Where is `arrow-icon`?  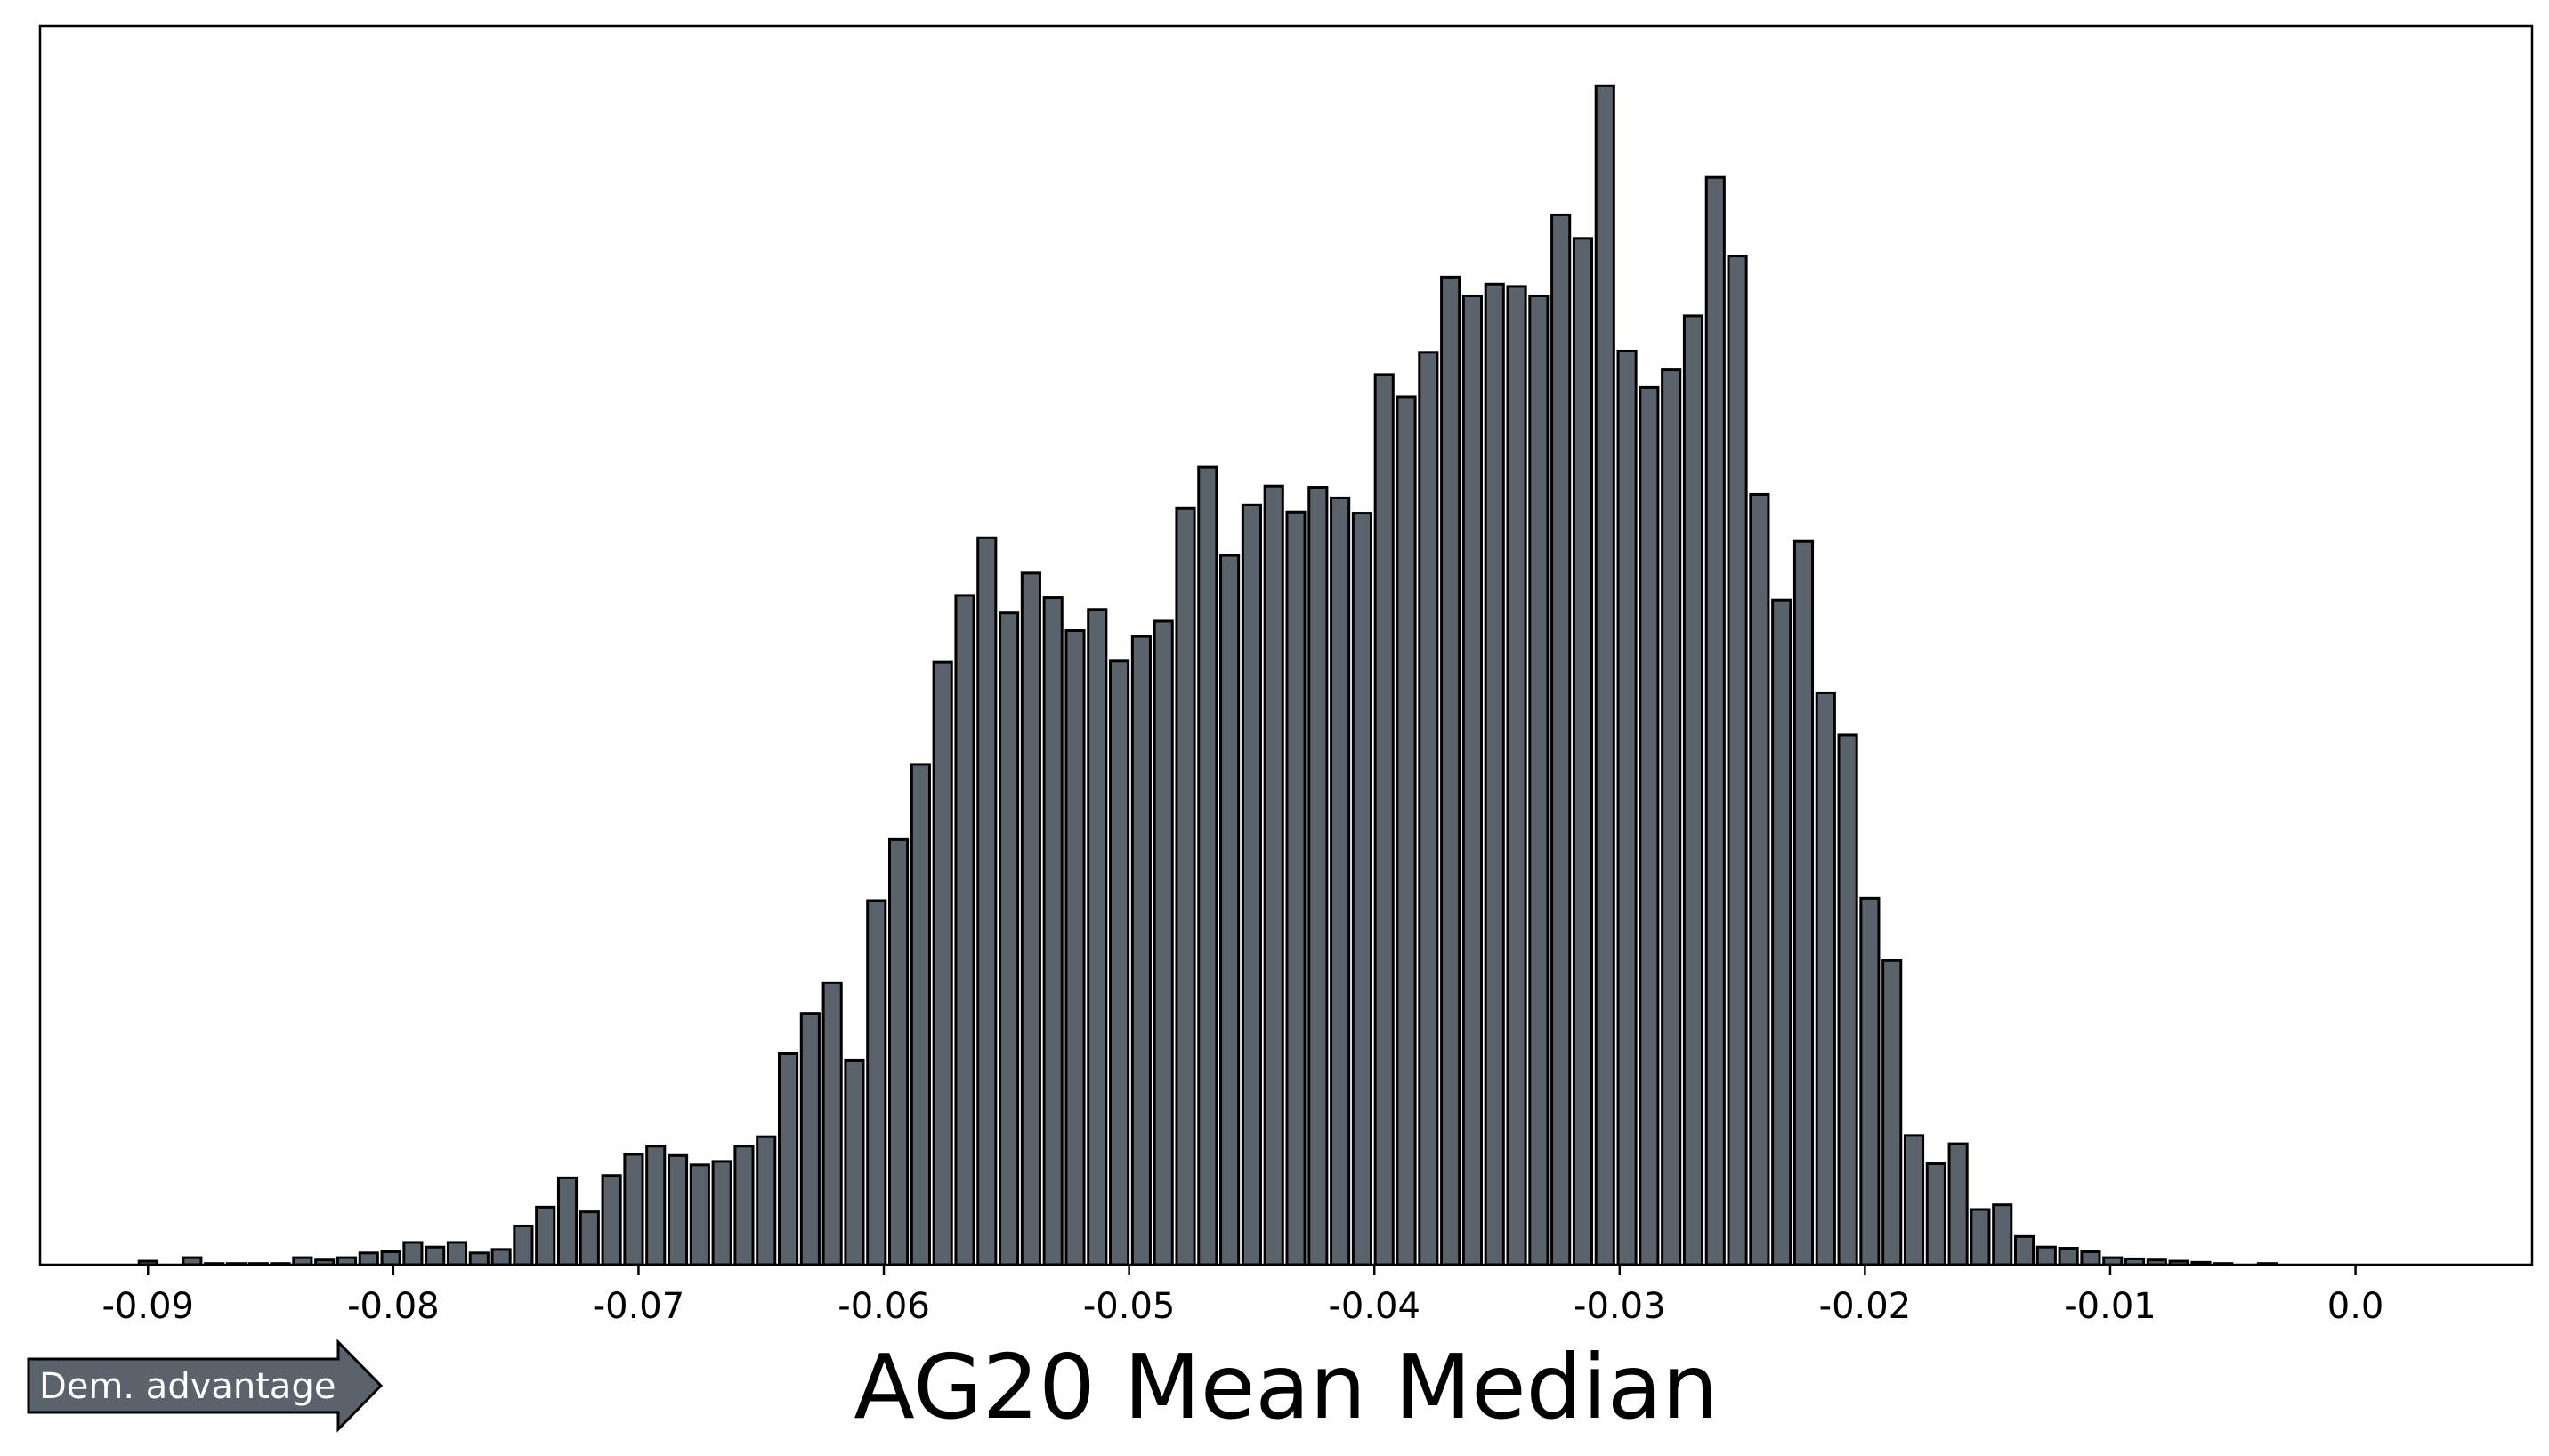
arrow-icon is located at coordinates (206, 1386).